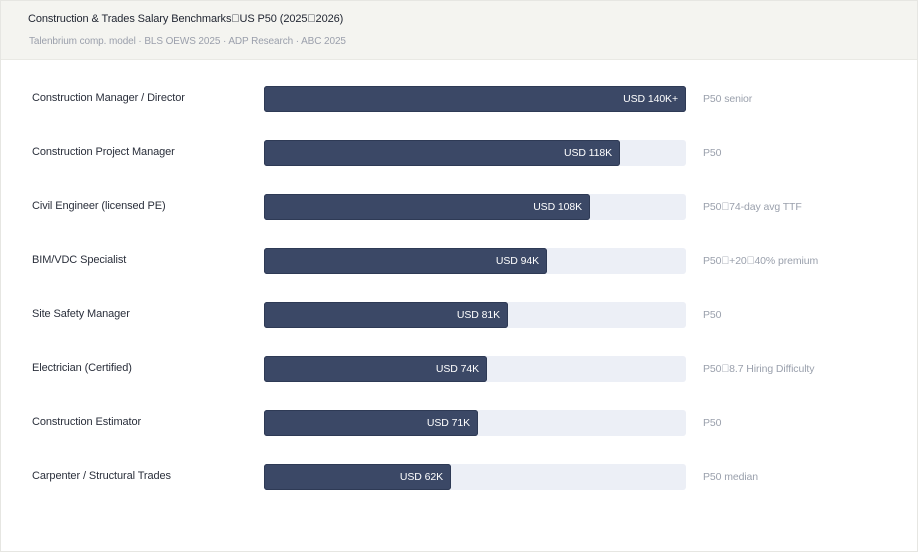  Describe the element at coordinates (99, 206) in the screenshot. I see `category-label: Civil Engineer (licensed PE)` at that location.